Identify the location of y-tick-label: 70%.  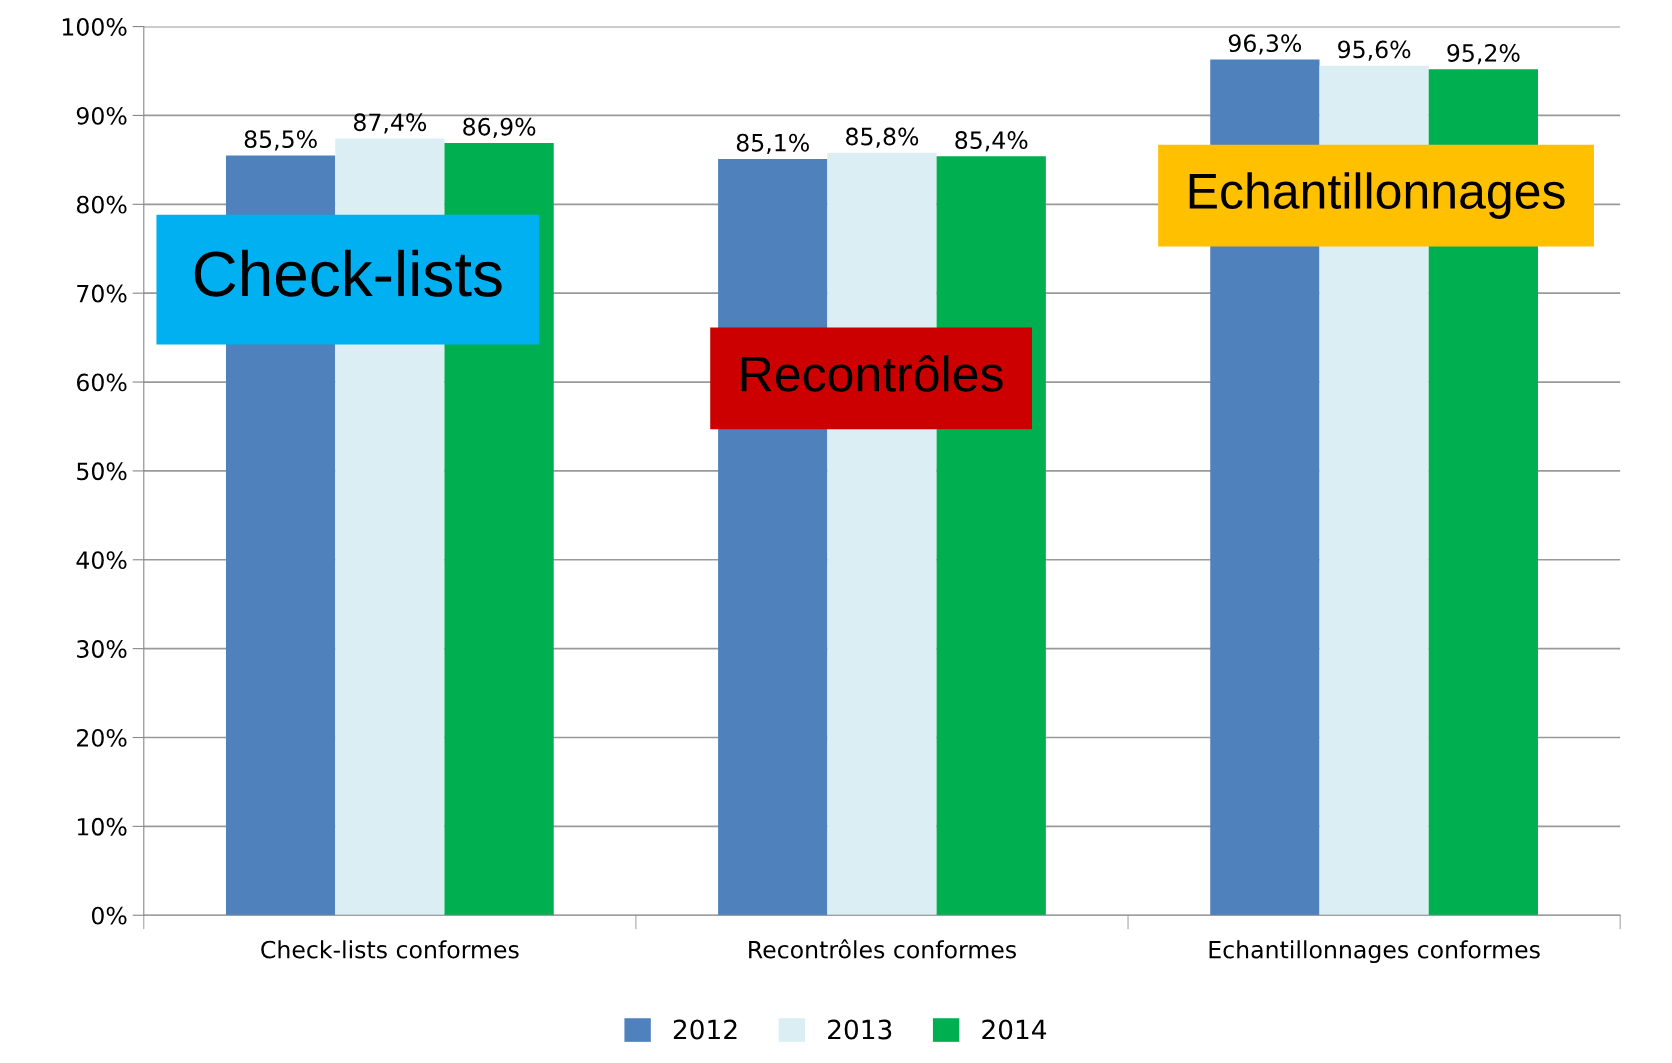
(102, 293).